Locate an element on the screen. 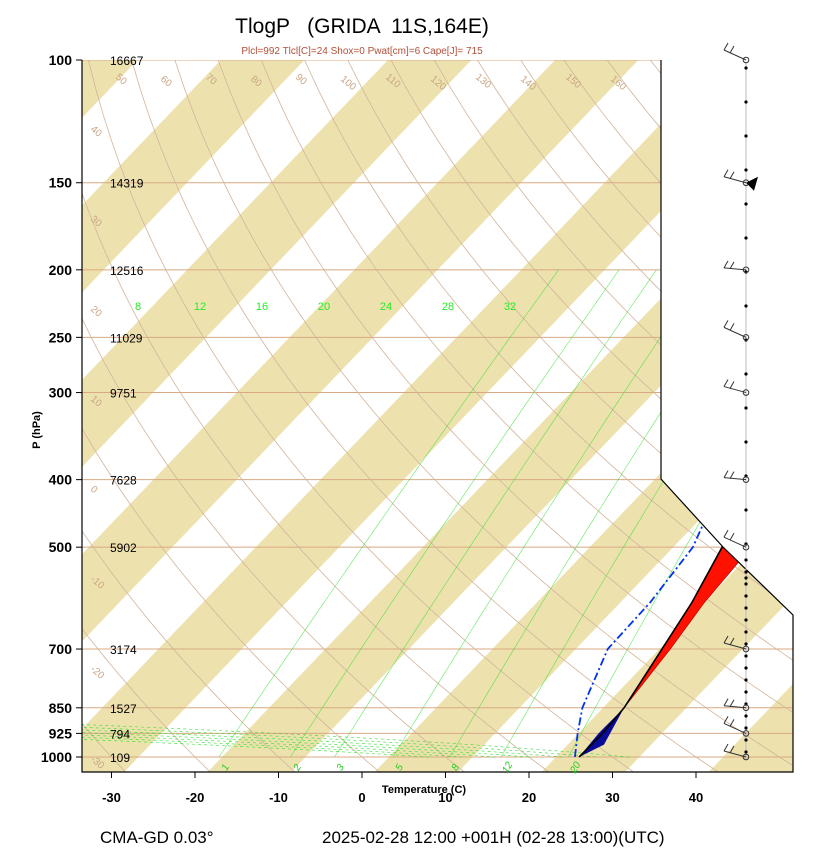 The image size is (836, 860). theta-label: -20 is located at coordinates (97, 673).